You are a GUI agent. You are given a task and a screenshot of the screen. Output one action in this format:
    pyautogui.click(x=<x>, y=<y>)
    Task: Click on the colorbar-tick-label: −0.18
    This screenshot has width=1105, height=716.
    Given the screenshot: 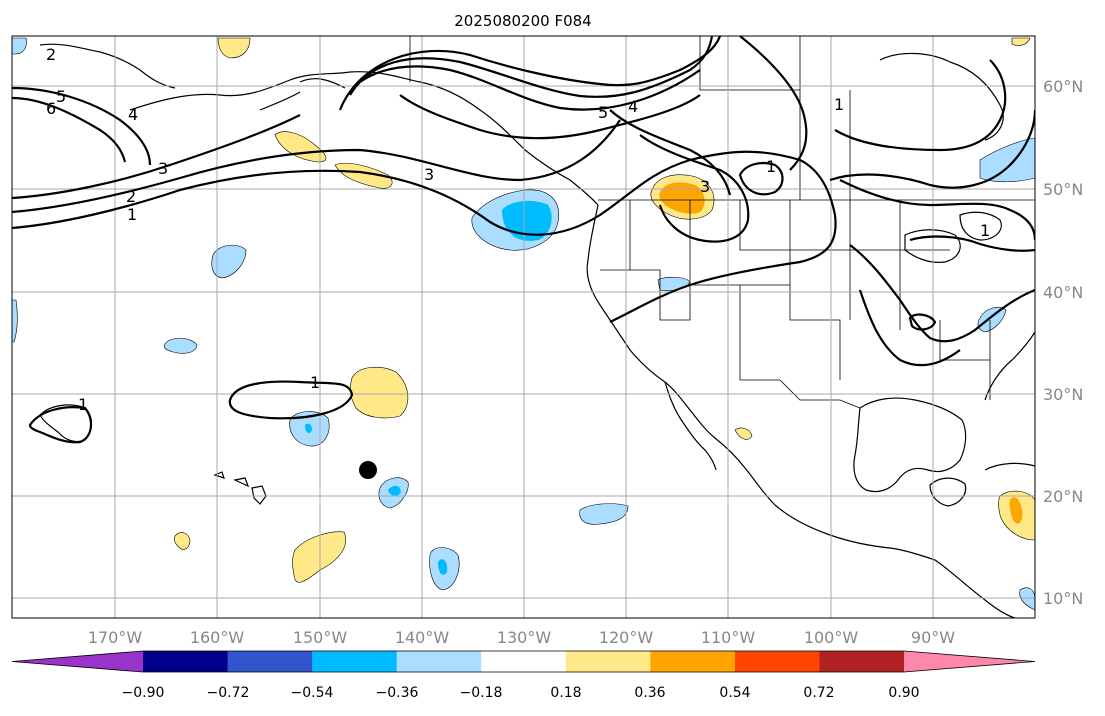 What is the action you would take?
    pyautogui.click(x=481, y=693)
    